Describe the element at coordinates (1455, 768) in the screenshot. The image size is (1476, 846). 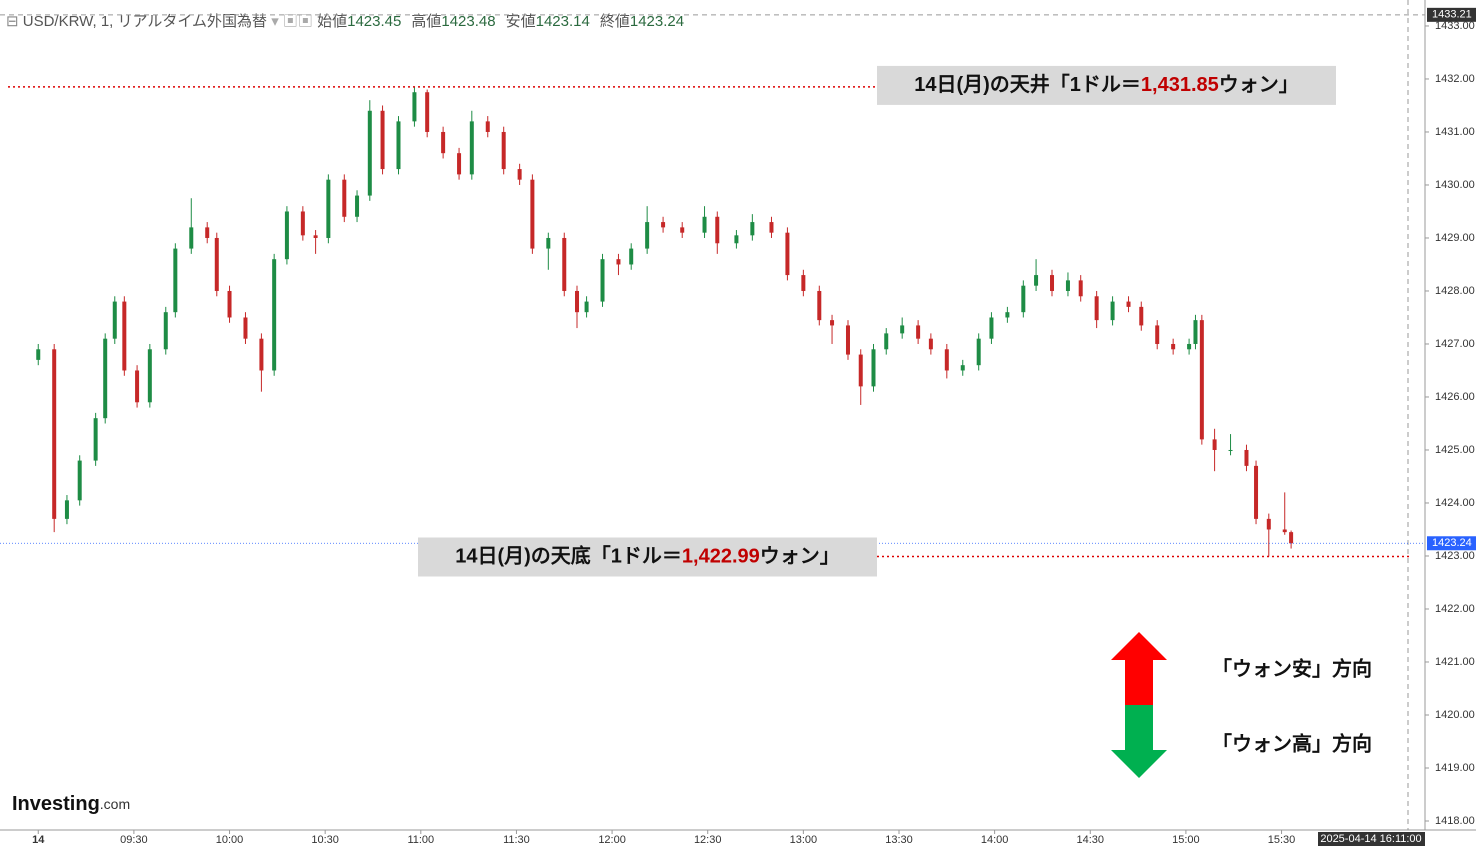
I see `y-tick-label: 1419.00` at that location.